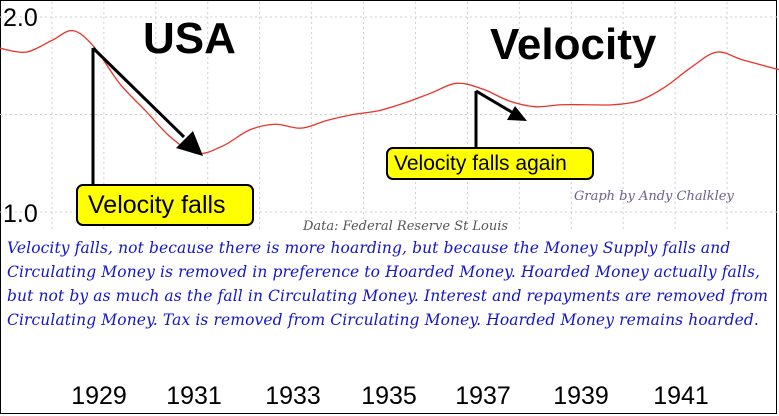 The width and height of the screenshot is (779, 416). Describe the element at coordinates (99, 396) in the screenshot. I see `x-tick-label: 1929` at that location.